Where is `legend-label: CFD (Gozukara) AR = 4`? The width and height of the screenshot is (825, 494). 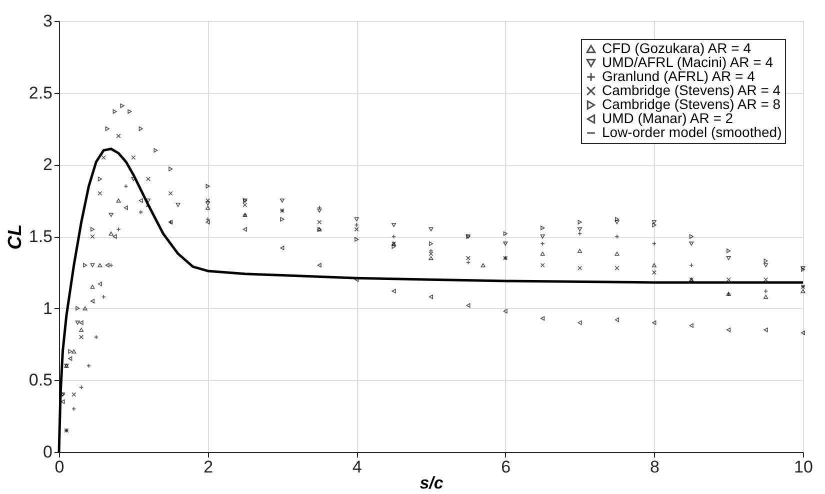 legend-label: CFD (Gozukara) AR = 4 is located at coordinates (677, 48).